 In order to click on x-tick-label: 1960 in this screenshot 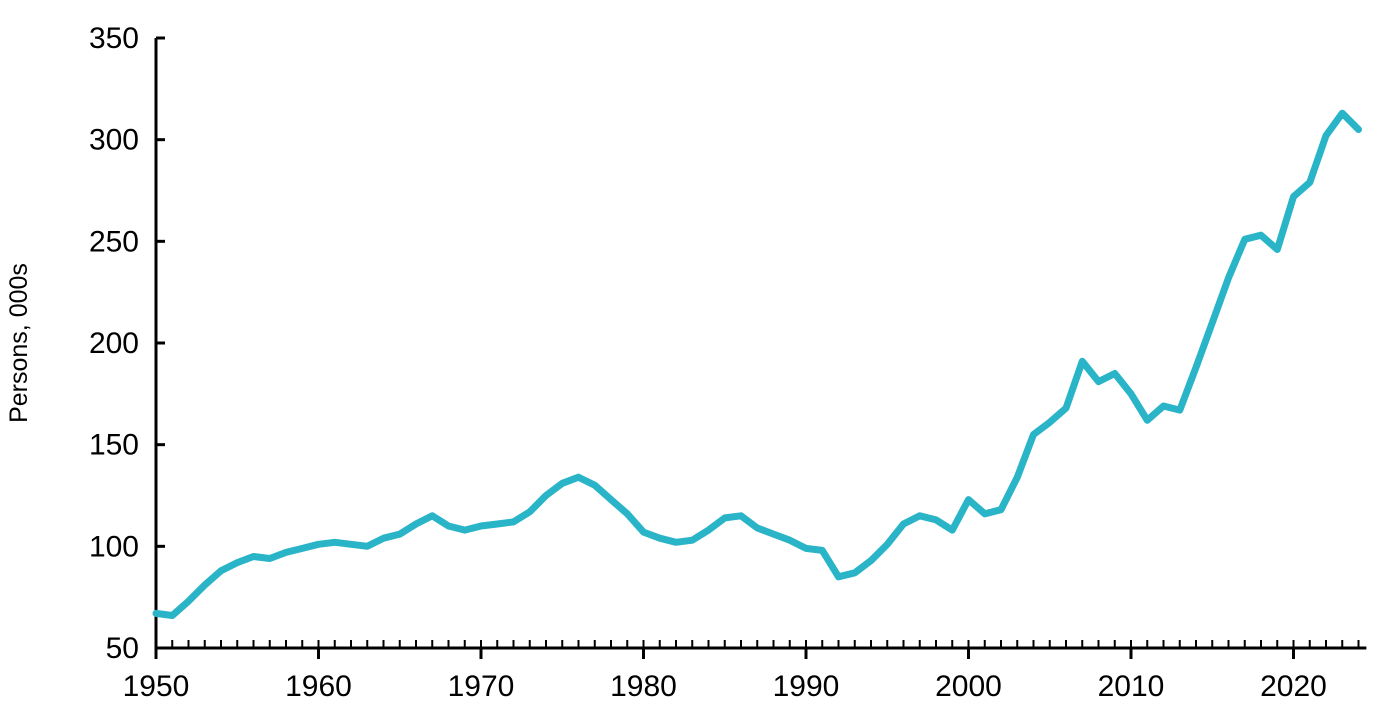, I will do `click(318, 686)`.